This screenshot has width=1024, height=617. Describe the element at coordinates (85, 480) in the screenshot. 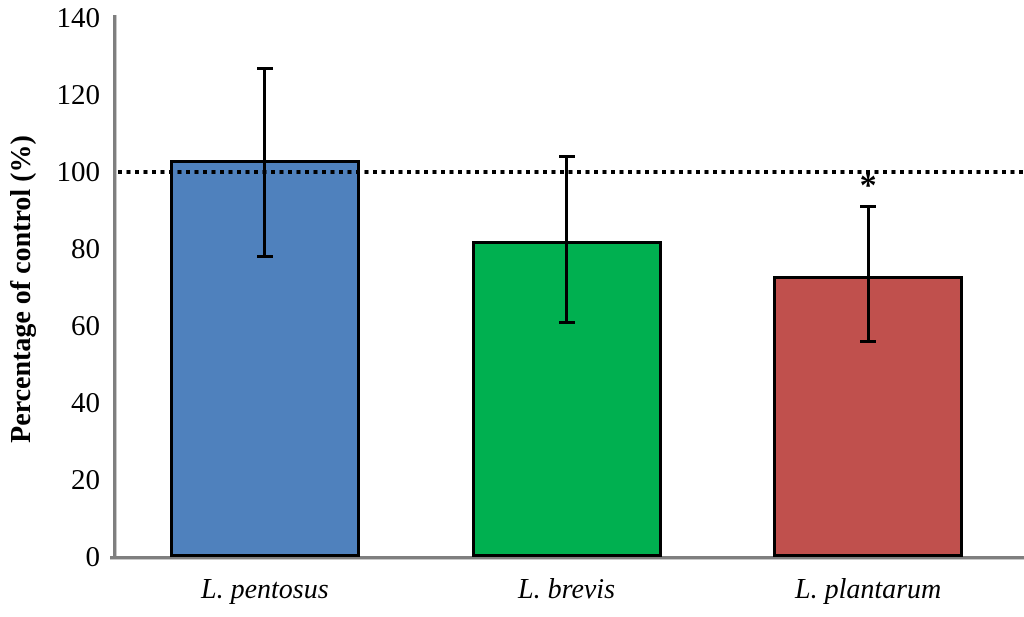

I see `y-tick-label: 20` at that location.